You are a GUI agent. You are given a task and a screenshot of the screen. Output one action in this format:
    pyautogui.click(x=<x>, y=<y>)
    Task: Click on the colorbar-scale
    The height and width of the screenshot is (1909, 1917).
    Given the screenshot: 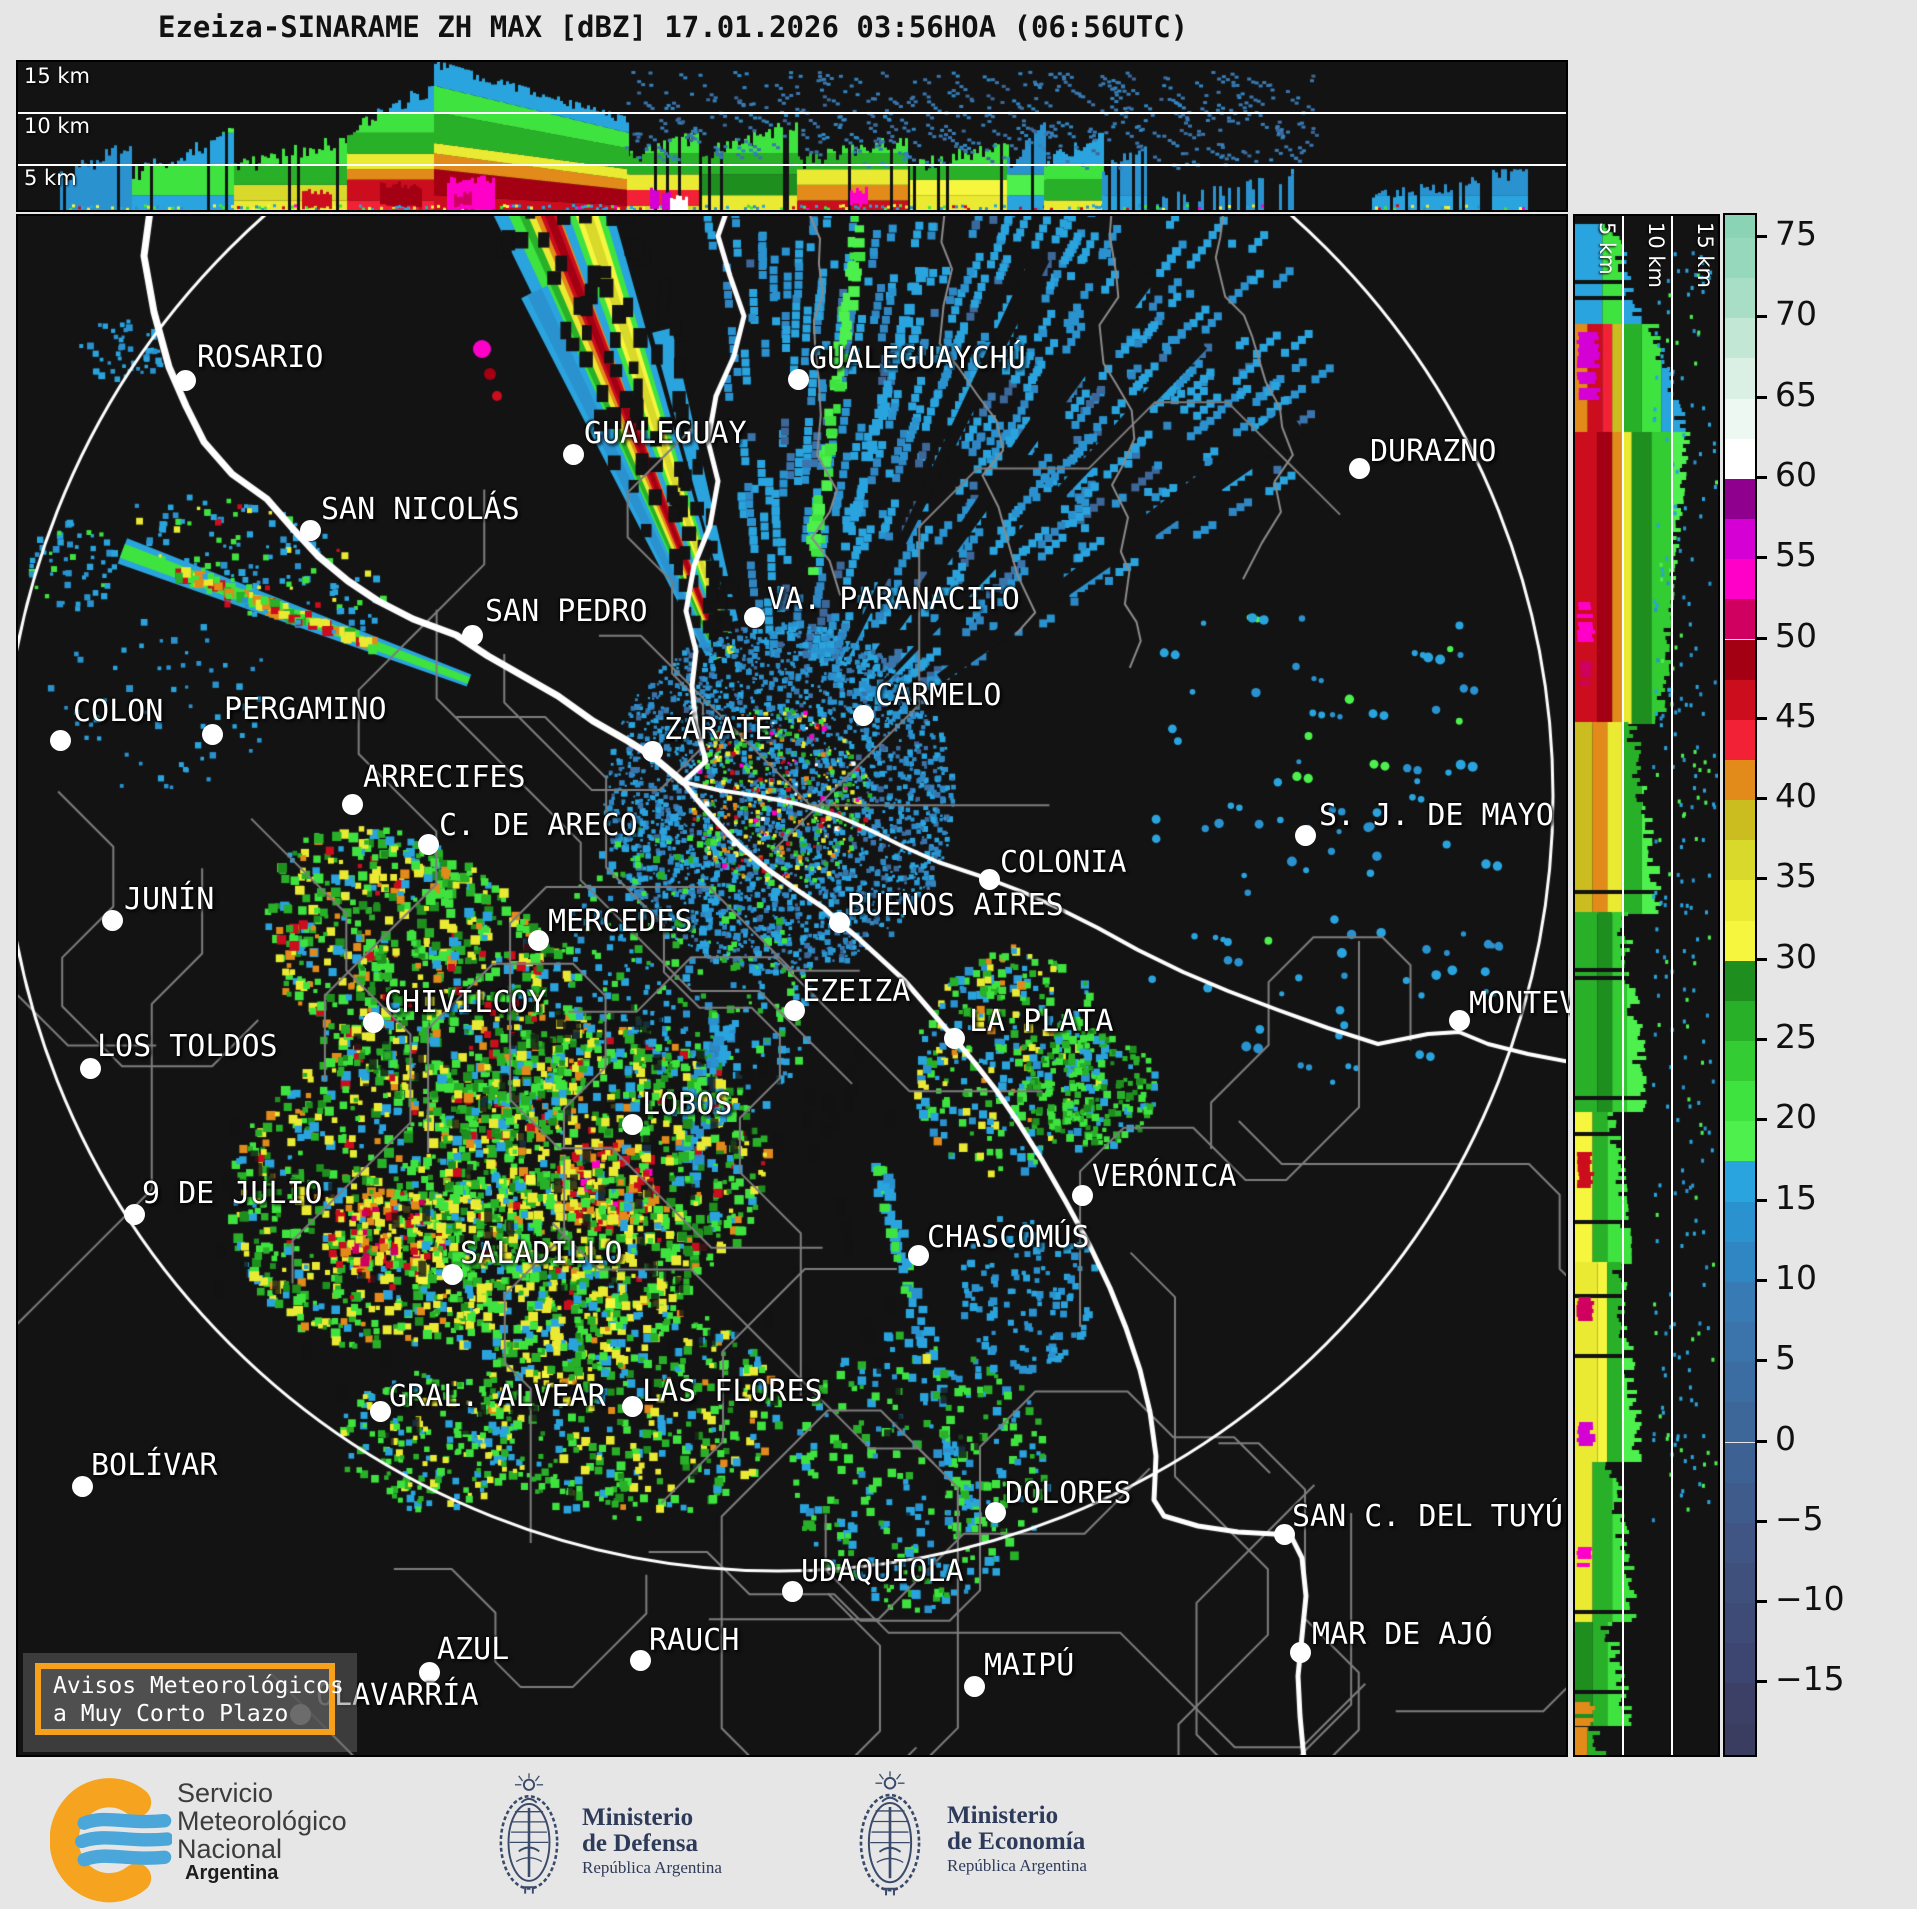 What is the action you would take?
    pyautogui.click(x=1740, y=985)
    